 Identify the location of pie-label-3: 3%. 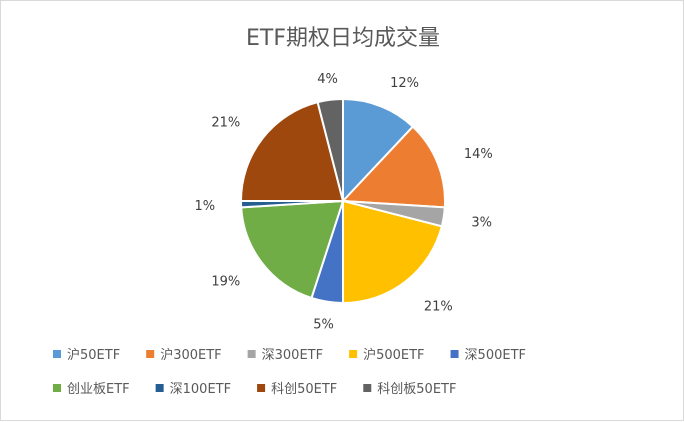
(481, 222).